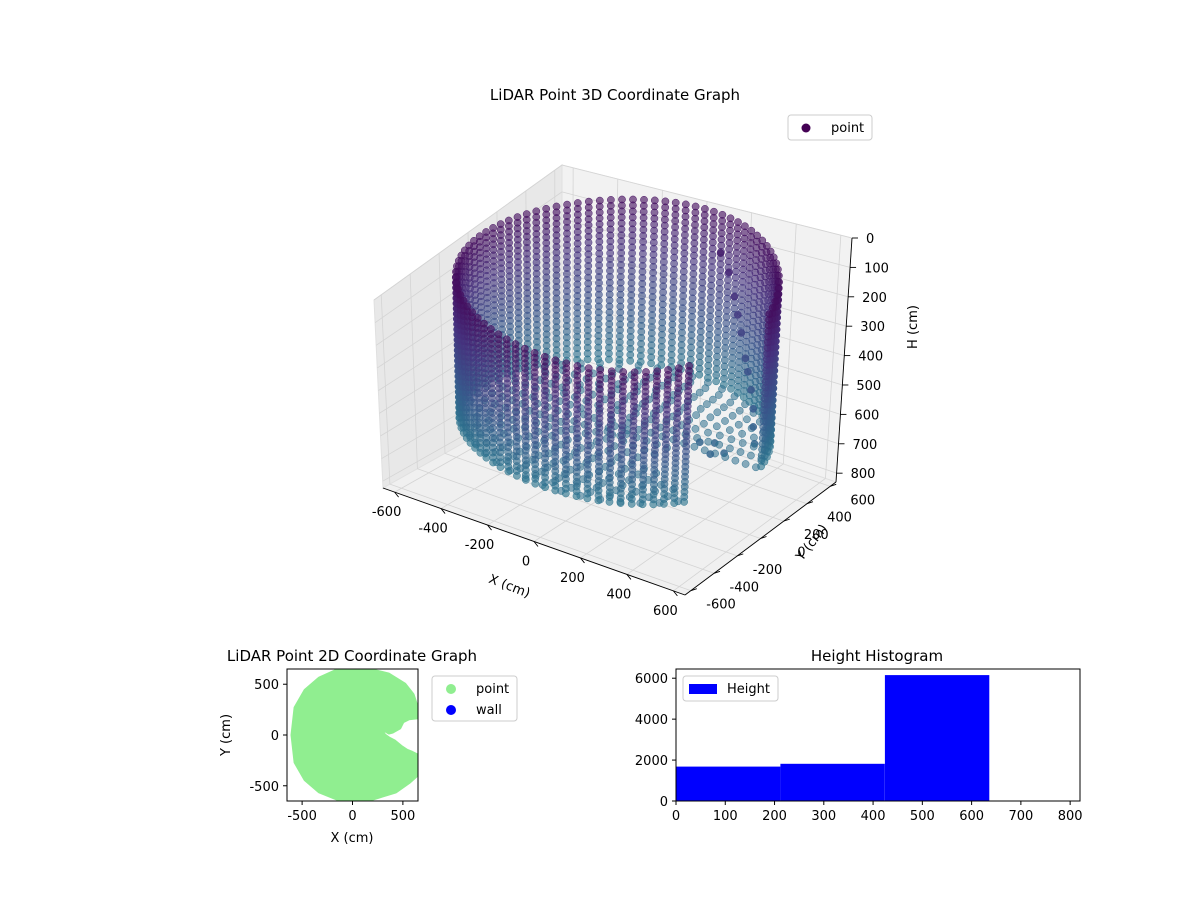 This screenshot has width=1200, height=900. Describe the element at coordinates (863, 474) in the screenshot. I see `chart-3d-z-tick-label: 800` at that location.